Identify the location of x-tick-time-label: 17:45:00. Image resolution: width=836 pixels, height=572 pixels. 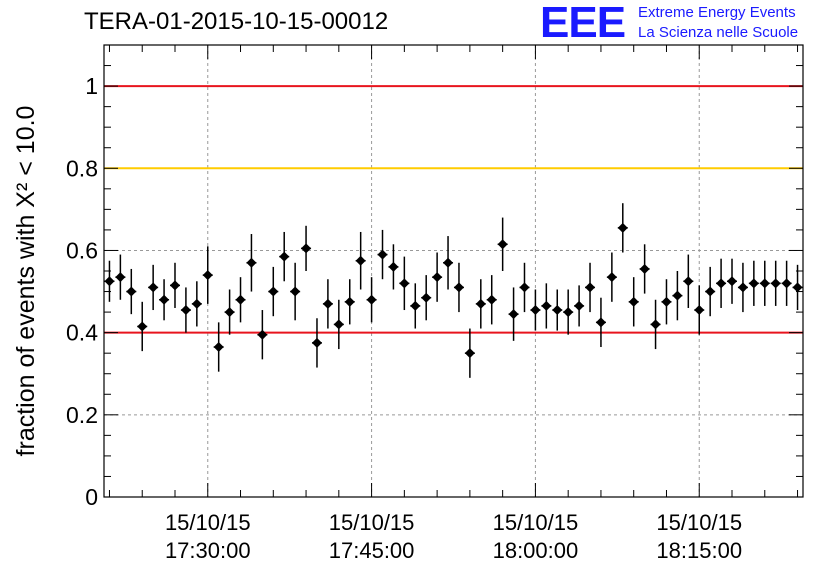
(372, 550).